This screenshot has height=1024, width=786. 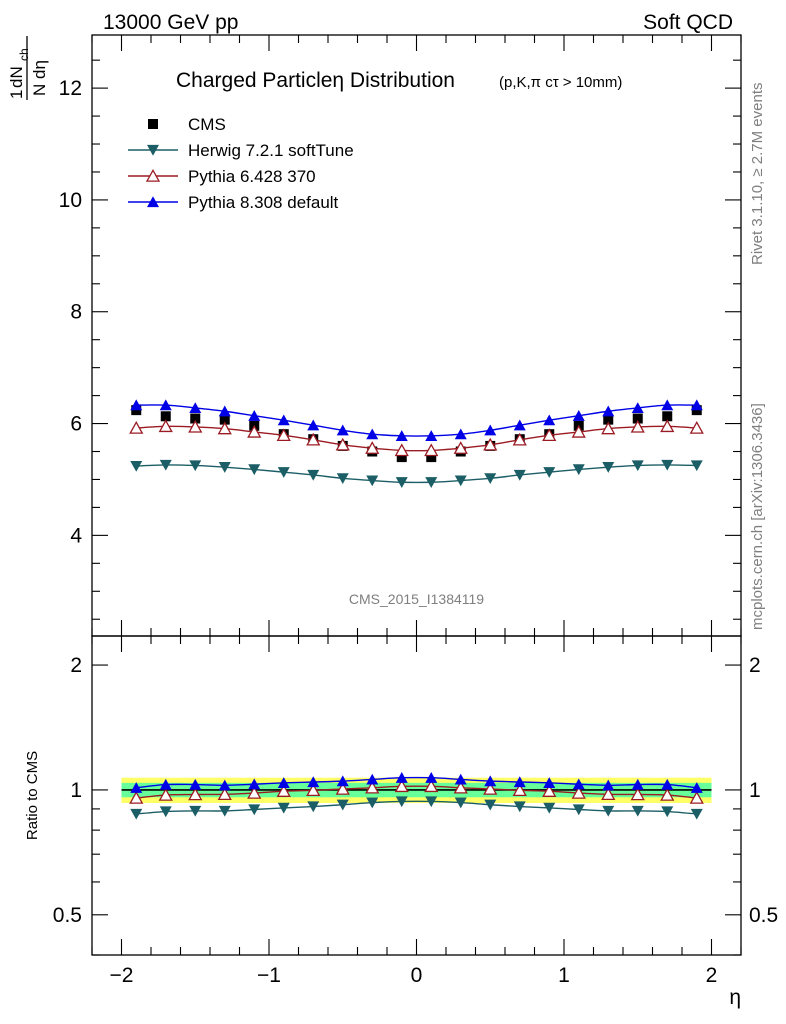 I want to click on legend-marker-herwig-7-2-1-softtune, so click(x=153, y=150).